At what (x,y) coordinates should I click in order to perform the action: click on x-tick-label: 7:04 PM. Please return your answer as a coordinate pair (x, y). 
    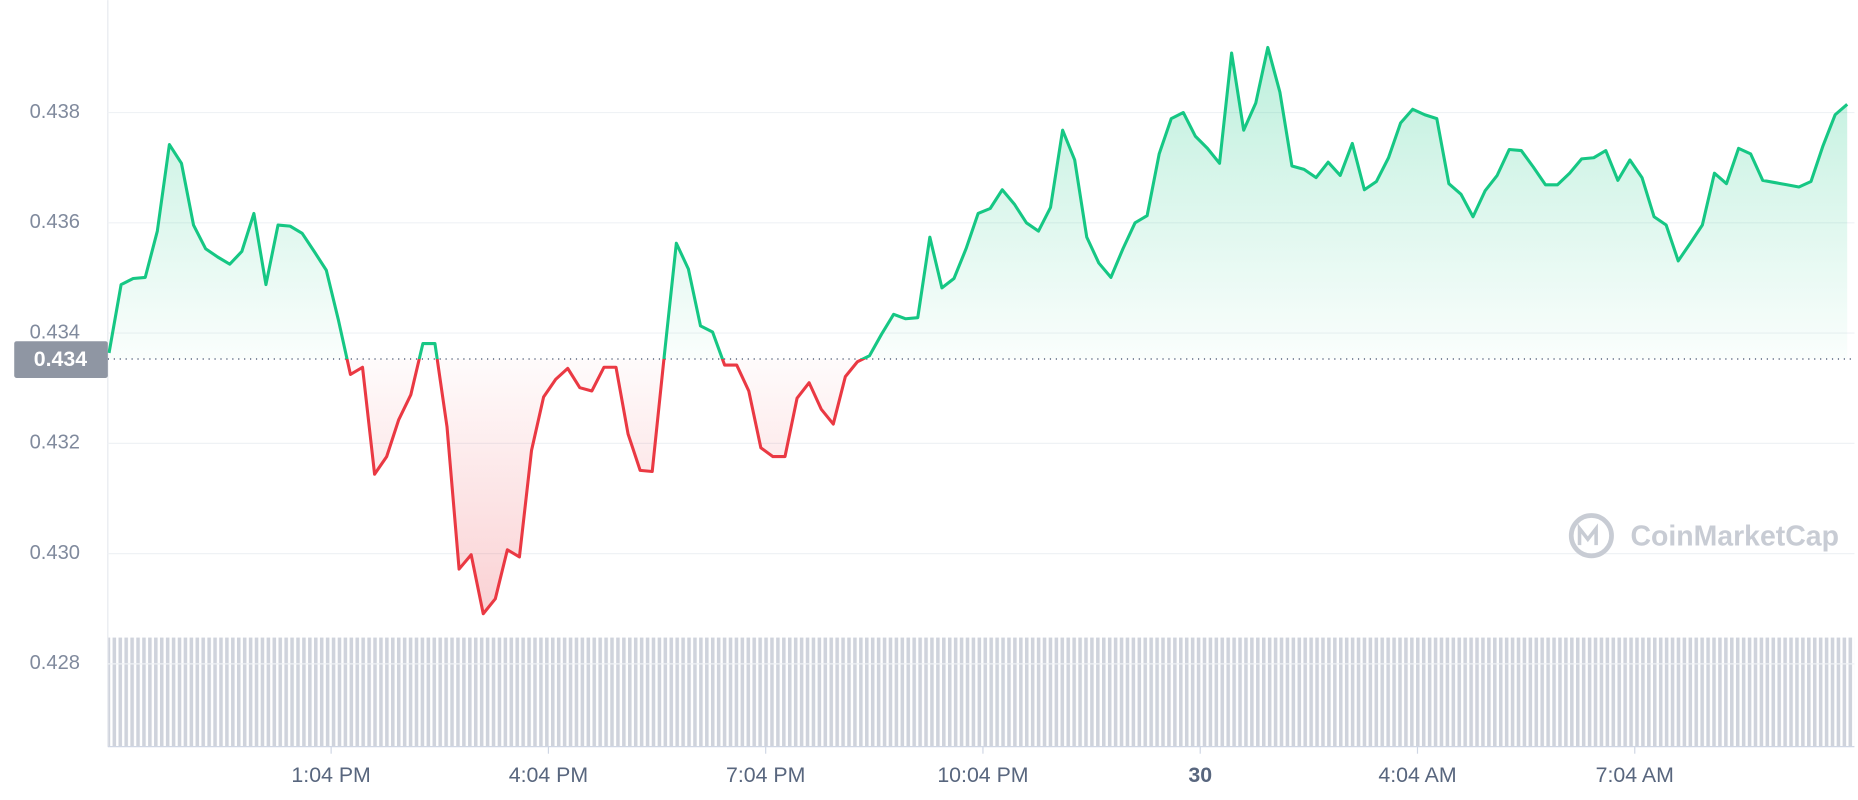
    Looking at the image, I should click on (765, 775).